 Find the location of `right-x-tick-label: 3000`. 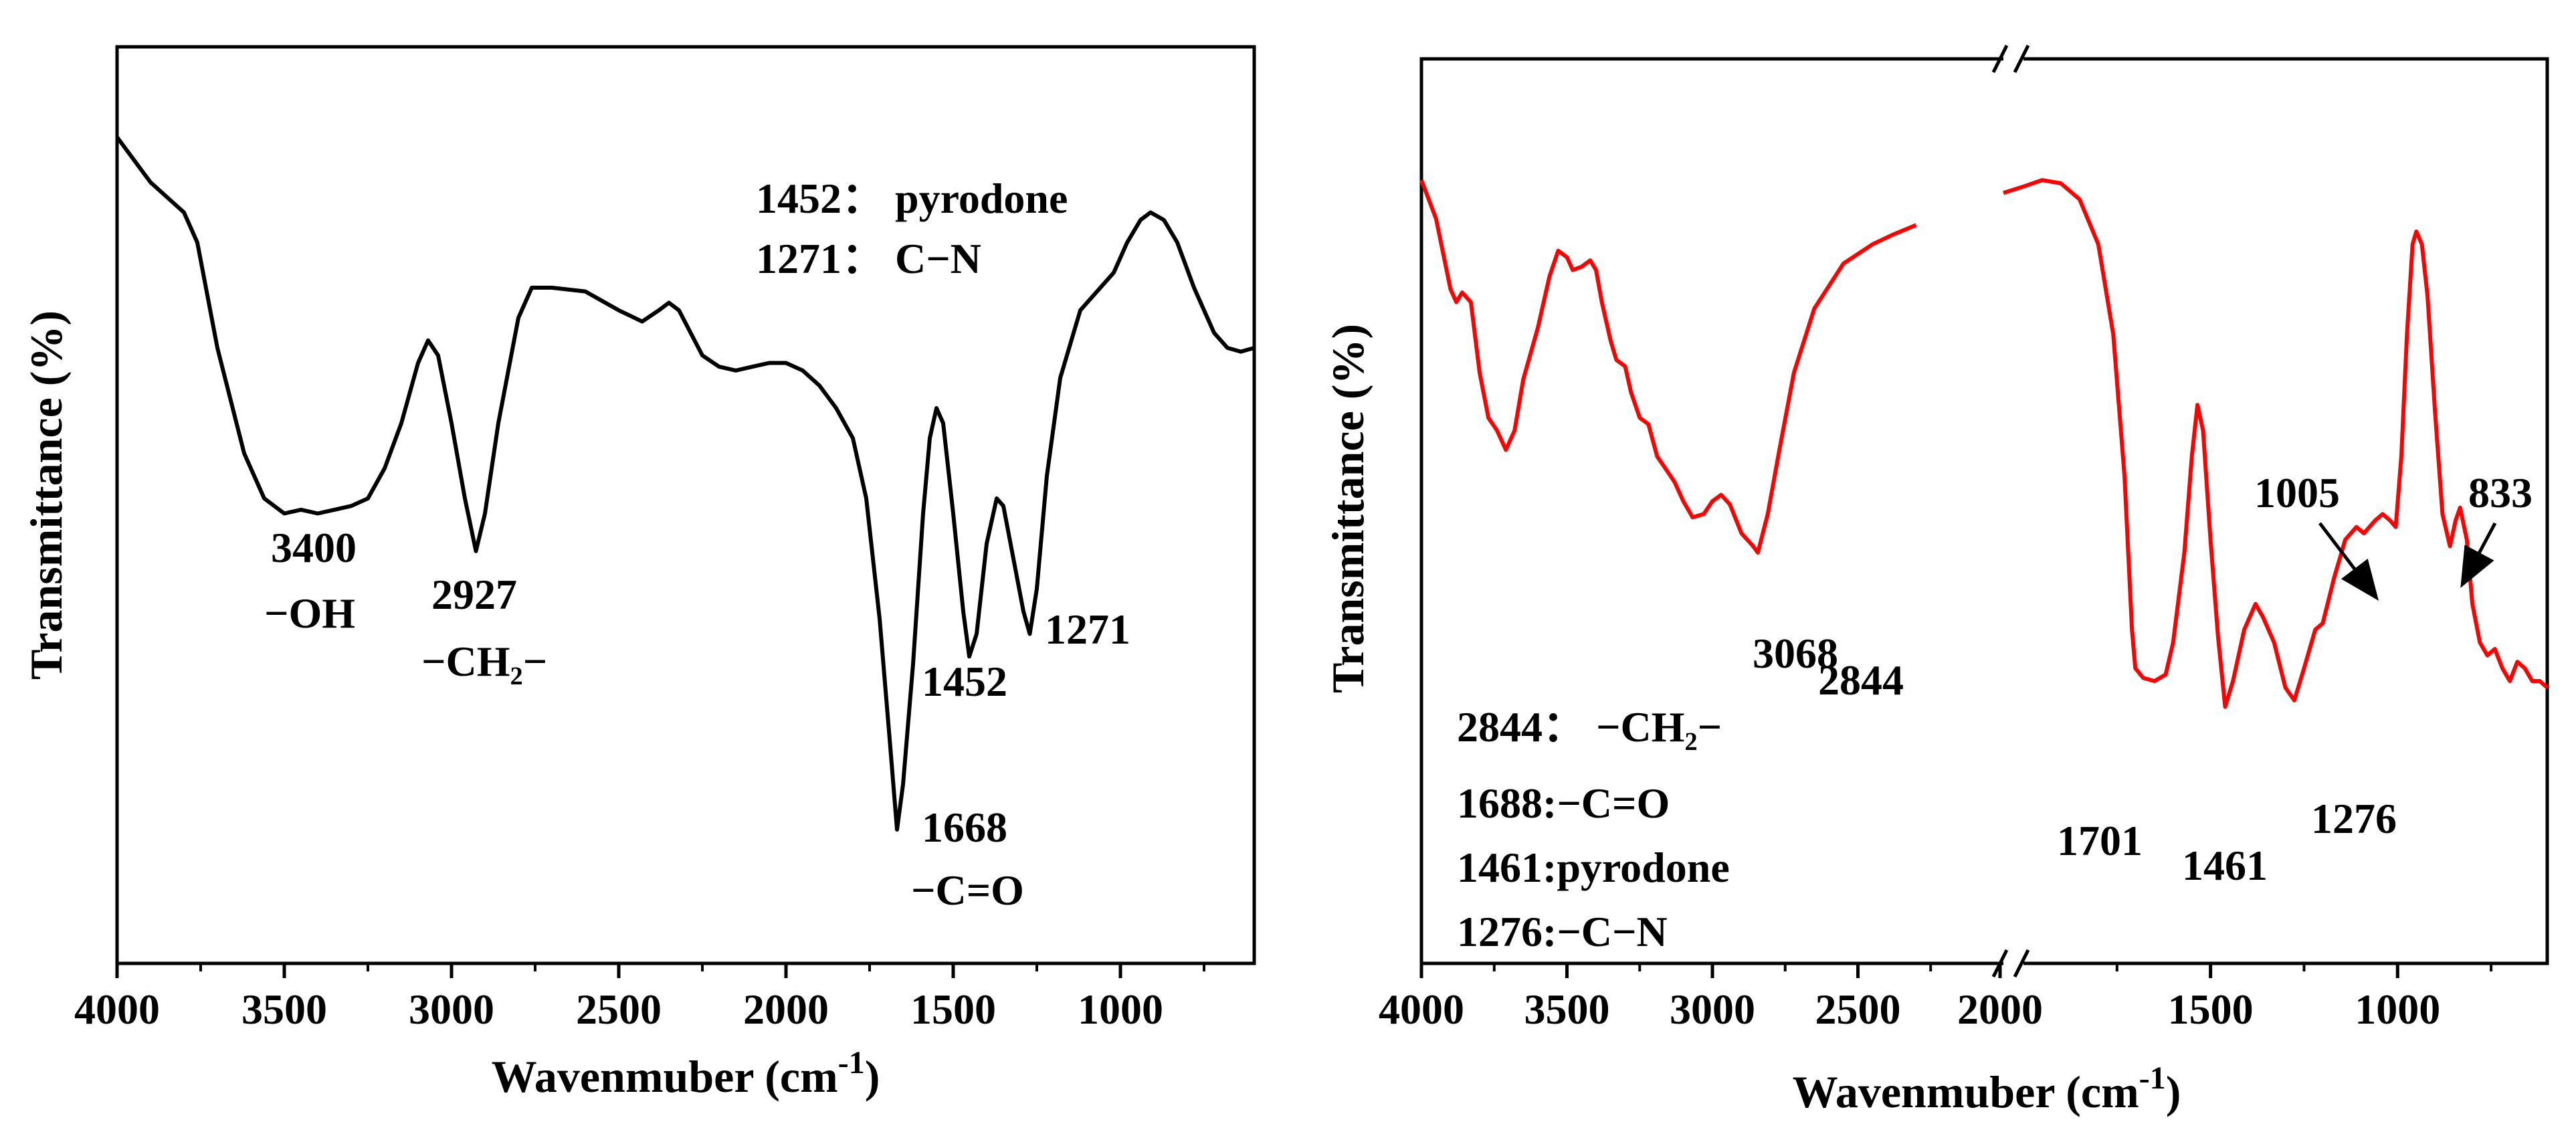

right-x-tick-label: 3000 is located at coordinates (1712, 1009).